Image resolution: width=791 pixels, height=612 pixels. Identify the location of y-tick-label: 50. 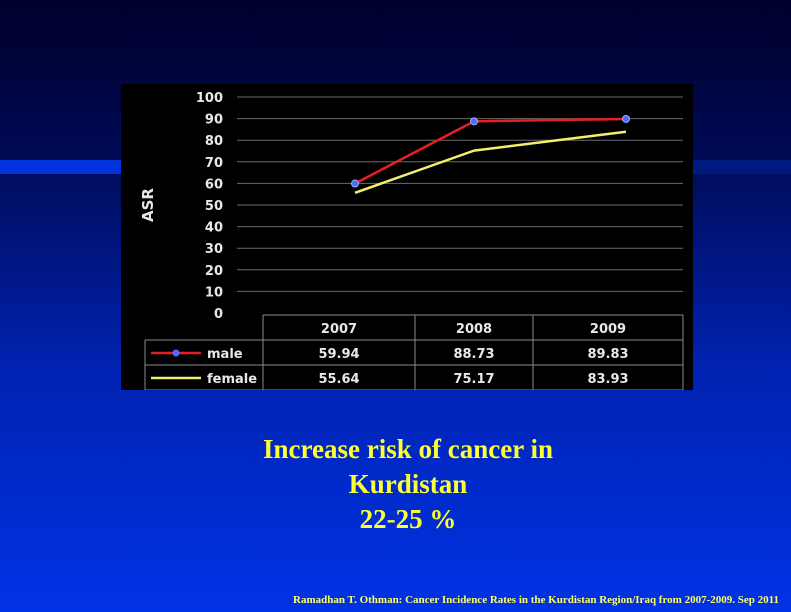
(214, 206).